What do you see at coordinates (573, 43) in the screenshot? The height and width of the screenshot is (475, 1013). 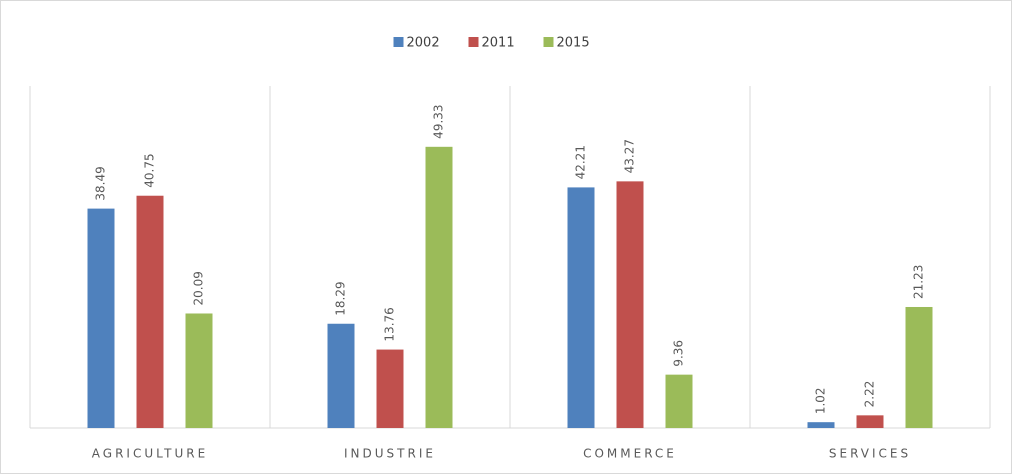 I see `legend-label: 2015` at bounding box center [573, 43].